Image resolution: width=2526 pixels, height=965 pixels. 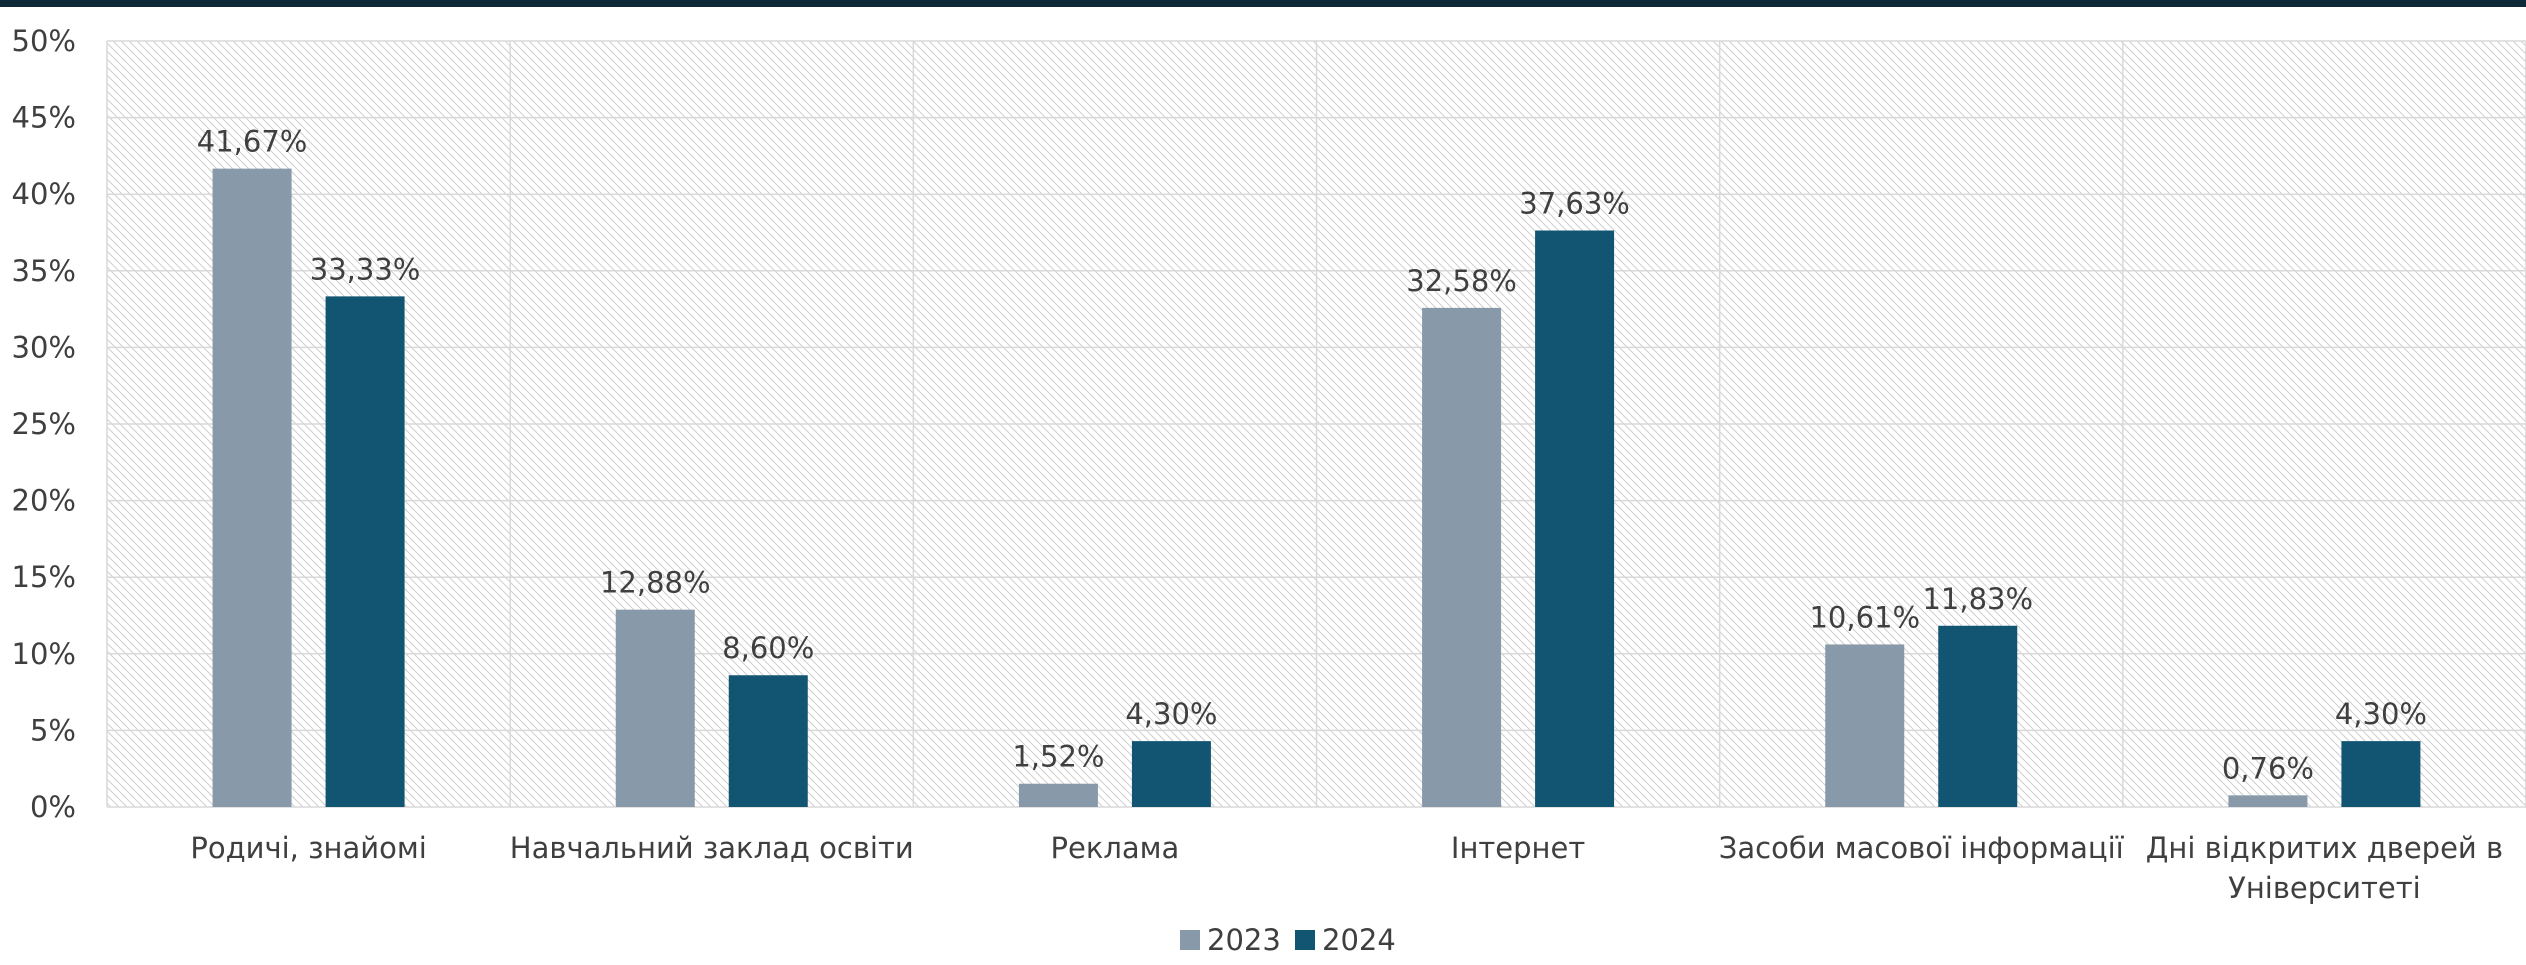 I want to click on data-label-2023-0: 41,67%, so click(x=252, y=142).